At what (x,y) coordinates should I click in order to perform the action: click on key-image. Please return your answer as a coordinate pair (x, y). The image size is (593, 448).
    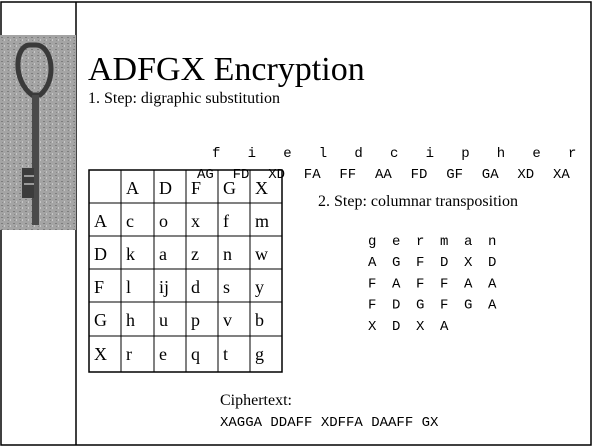
    Looking at the image, I should click on (38, 132).